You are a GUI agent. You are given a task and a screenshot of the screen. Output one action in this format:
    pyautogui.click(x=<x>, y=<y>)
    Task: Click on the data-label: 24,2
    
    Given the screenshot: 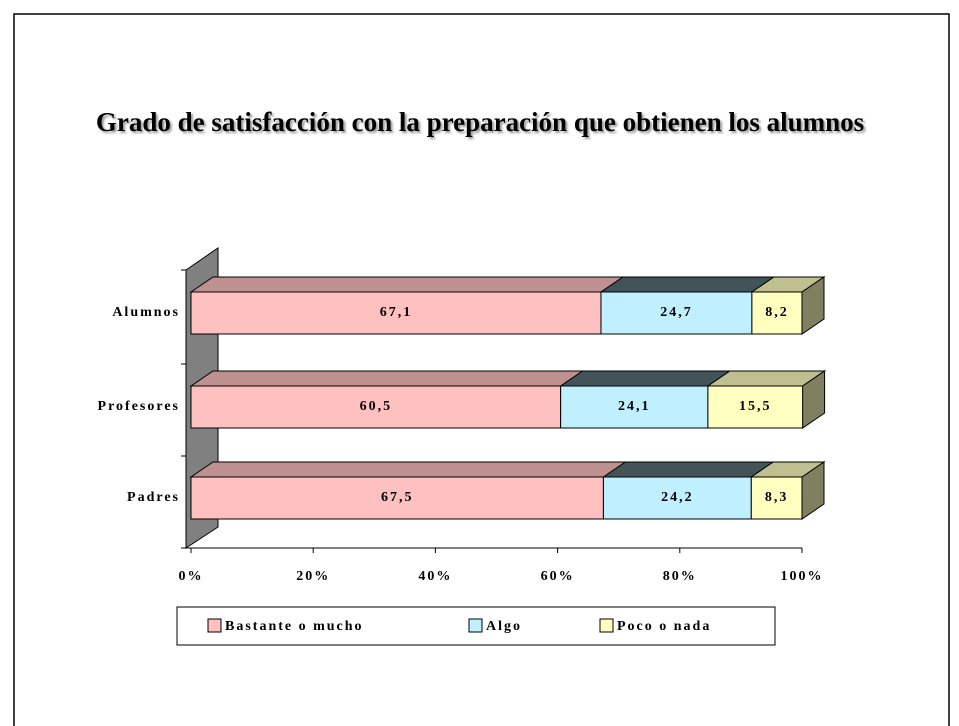 What is the action you would take?
    pyautogui.click(x=677, y=497)
    